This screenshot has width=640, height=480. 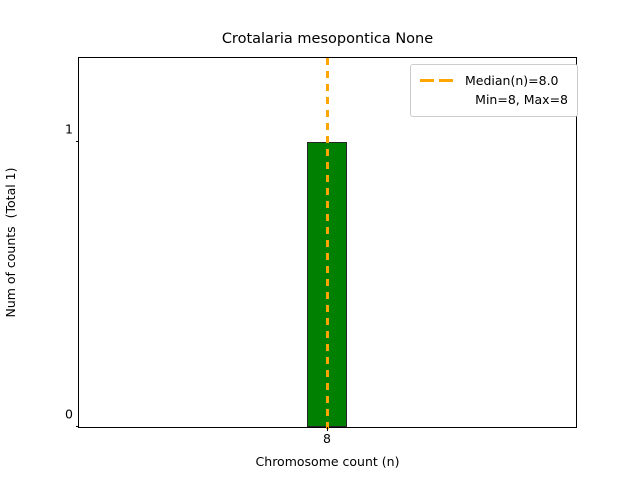 What do you see at coordinates (10, 242) in the screenshot?
I see `y-axis-label: Num of counts (Total 1)` at bounding box center [10, 242].